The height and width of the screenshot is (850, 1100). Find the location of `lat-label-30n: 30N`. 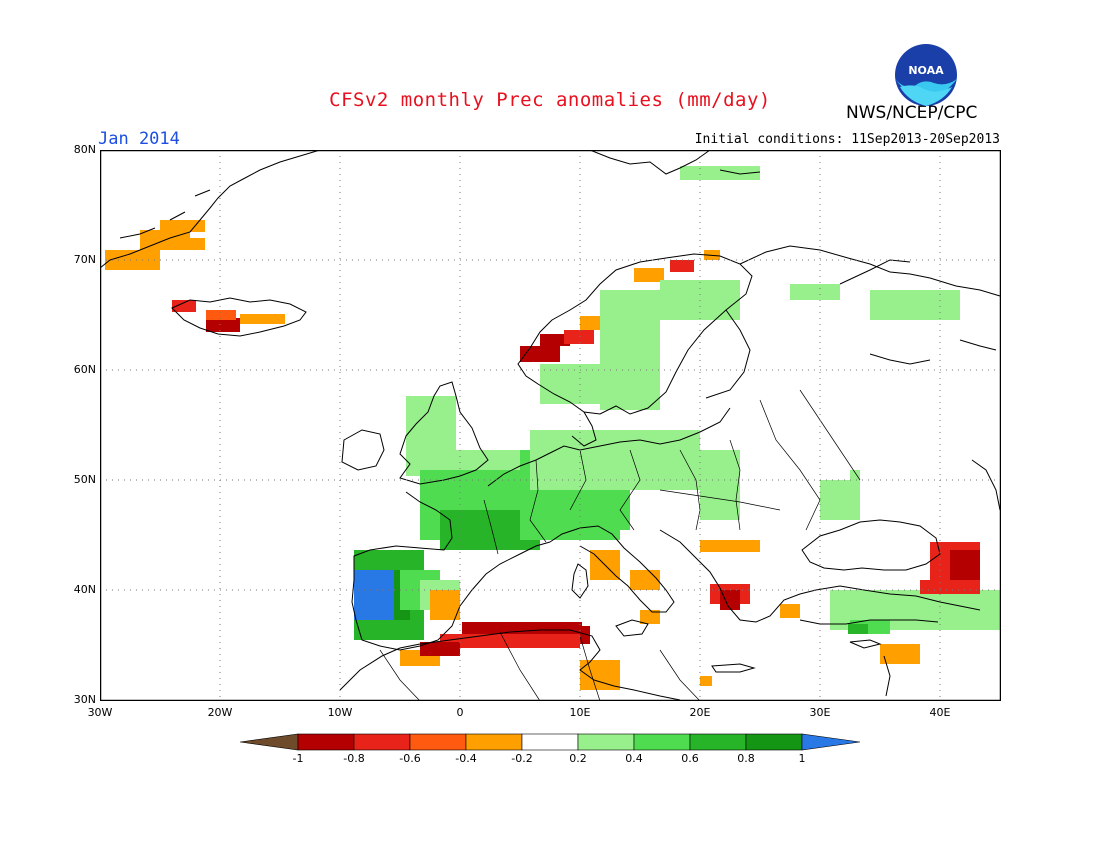

lat-label-30n: 30N is located at coordinates (84, 699).